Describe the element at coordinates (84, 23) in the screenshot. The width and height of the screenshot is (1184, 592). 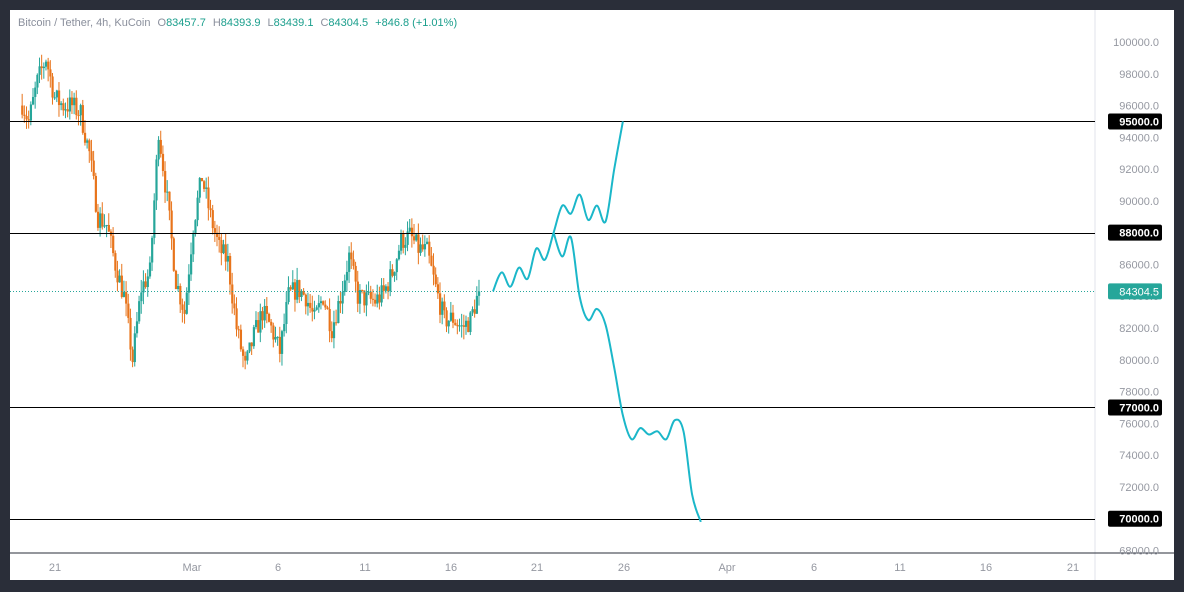
I see `symbol-title: Bitcoin / Tether, 4h, KuCoin` at that location.